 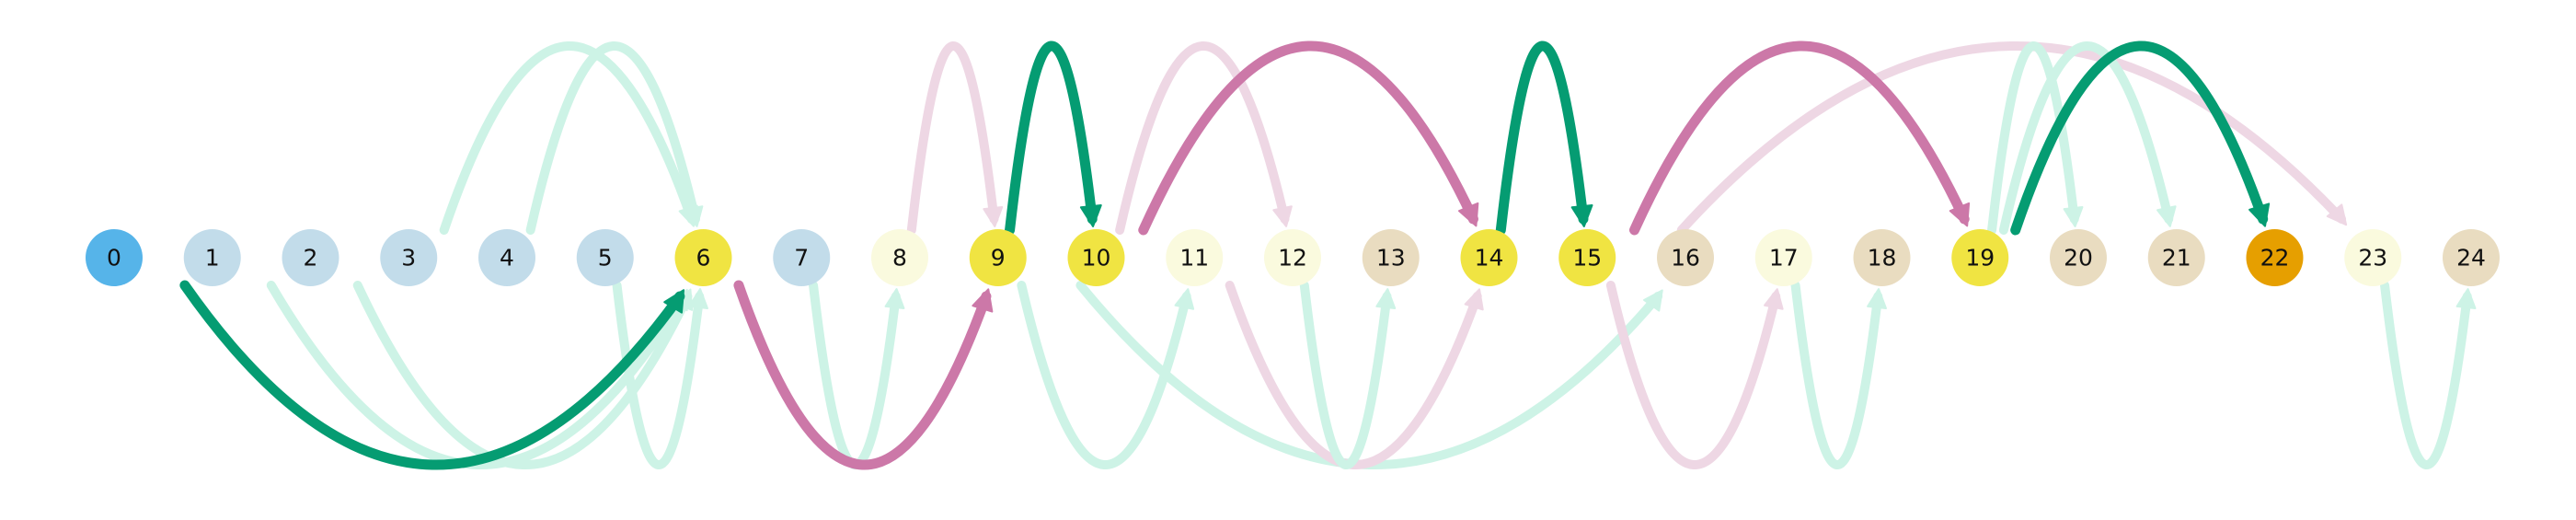 I want to click on node-label: 16, so click(x=1685, y=258).